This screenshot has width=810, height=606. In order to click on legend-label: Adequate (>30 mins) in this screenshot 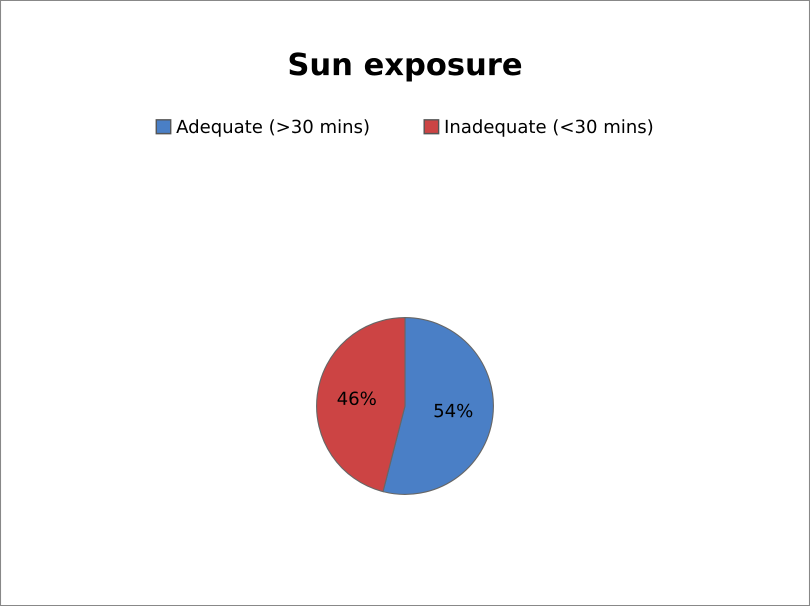, I will do `click(272, 128)`.